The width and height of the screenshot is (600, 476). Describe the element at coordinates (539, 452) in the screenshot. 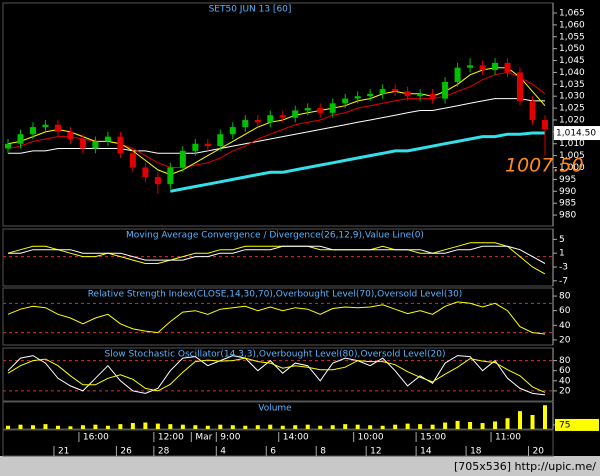

I see `x-tick-label: 20` at that location.